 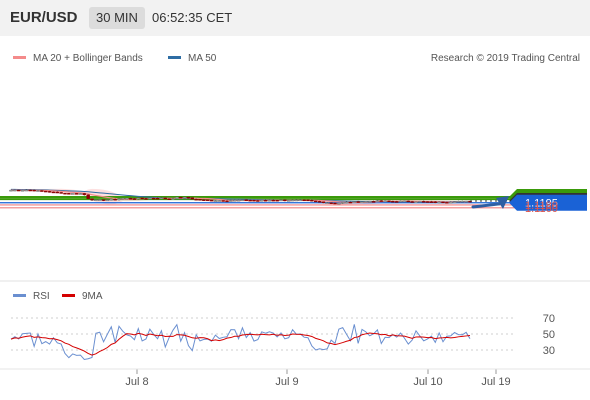 I want to click on forecast-arrow, so click(x=490, y=202).